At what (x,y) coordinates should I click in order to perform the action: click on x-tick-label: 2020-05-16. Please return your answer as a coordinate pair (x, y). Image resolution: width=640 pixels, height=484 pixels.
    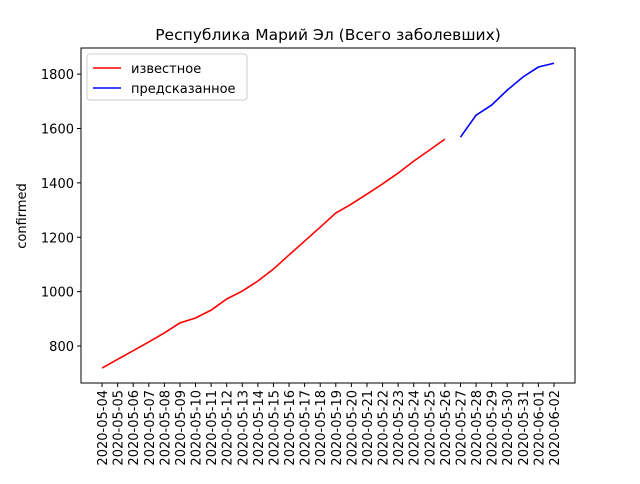
    Looking at the image, I should click on (290, 428).